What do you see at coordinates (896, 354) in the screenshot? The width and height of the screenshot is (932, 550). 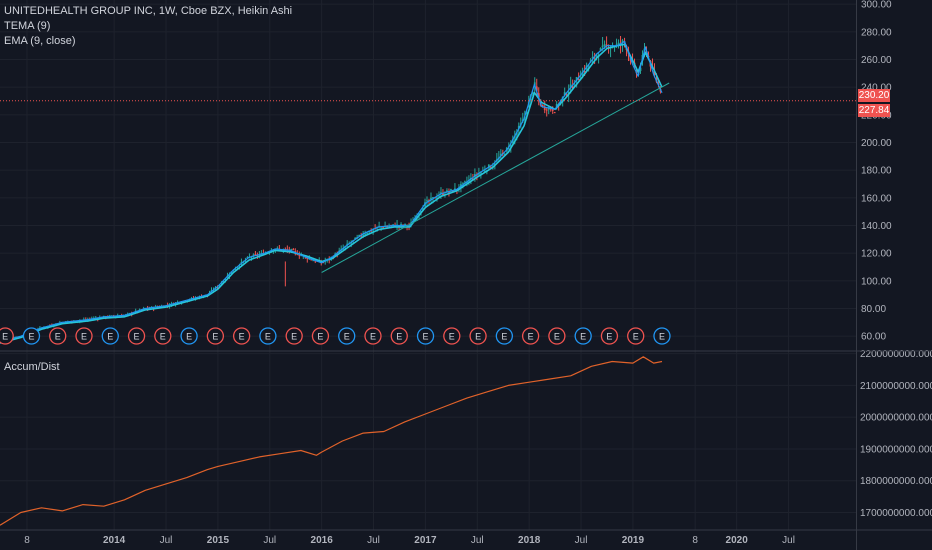 I see `ad-tick-label: 2200000000.0000` at bounding box center [896, 354].